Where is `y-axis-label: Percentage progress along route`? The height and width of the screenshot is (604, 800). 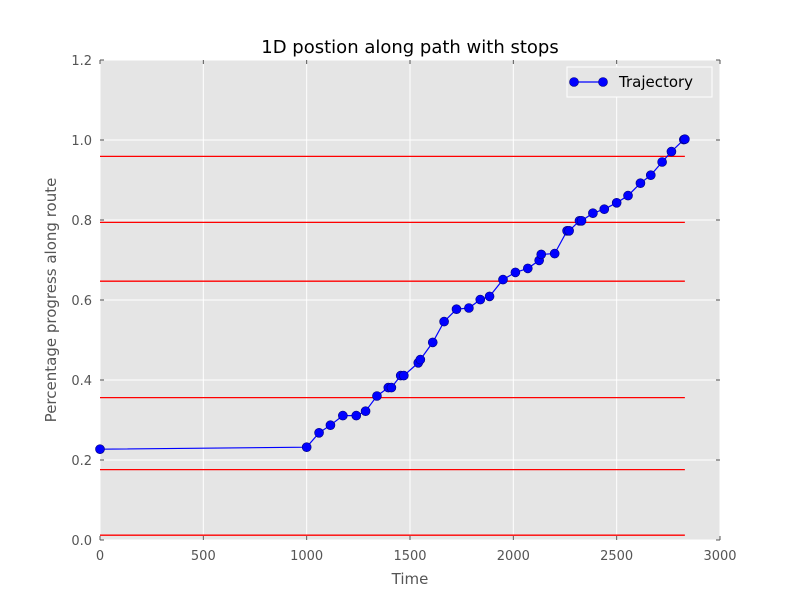
y-axis-label: Percentage progress along route is located at coordinates (51, 300).